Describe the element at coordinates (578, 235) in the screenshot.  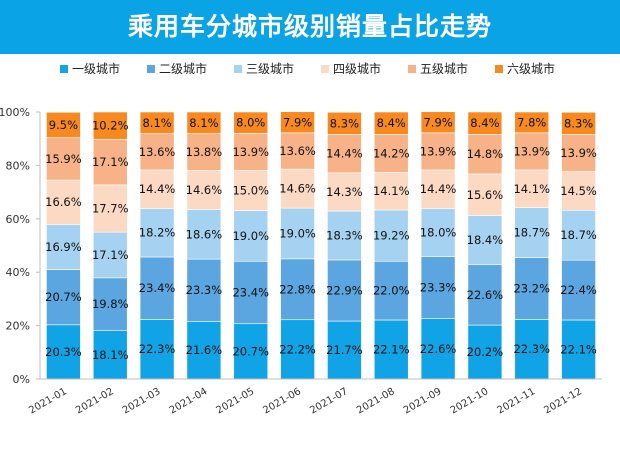
I see `data-label: 18.7%` at that location.